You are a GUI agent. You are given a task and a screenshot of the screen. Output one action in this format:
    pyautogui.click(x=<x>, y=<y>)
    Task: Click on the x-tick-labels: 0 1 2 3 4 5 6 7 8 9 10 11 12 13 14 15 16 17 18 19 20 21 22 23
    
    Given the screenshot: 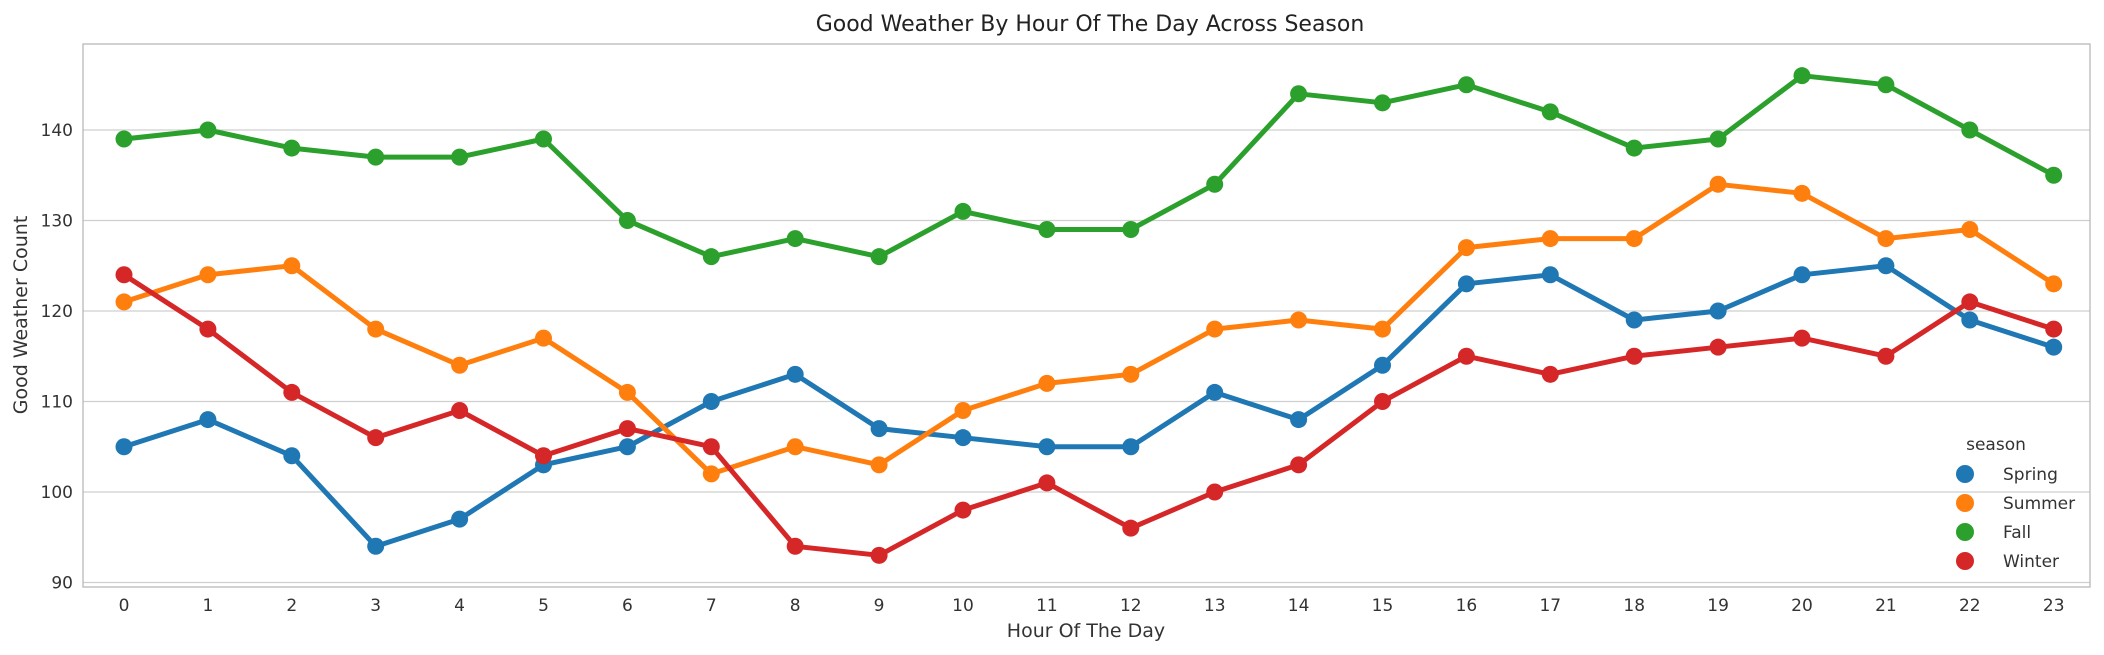 What is the action you would take?
    pyautogui.click(x=1092, y=606)
    